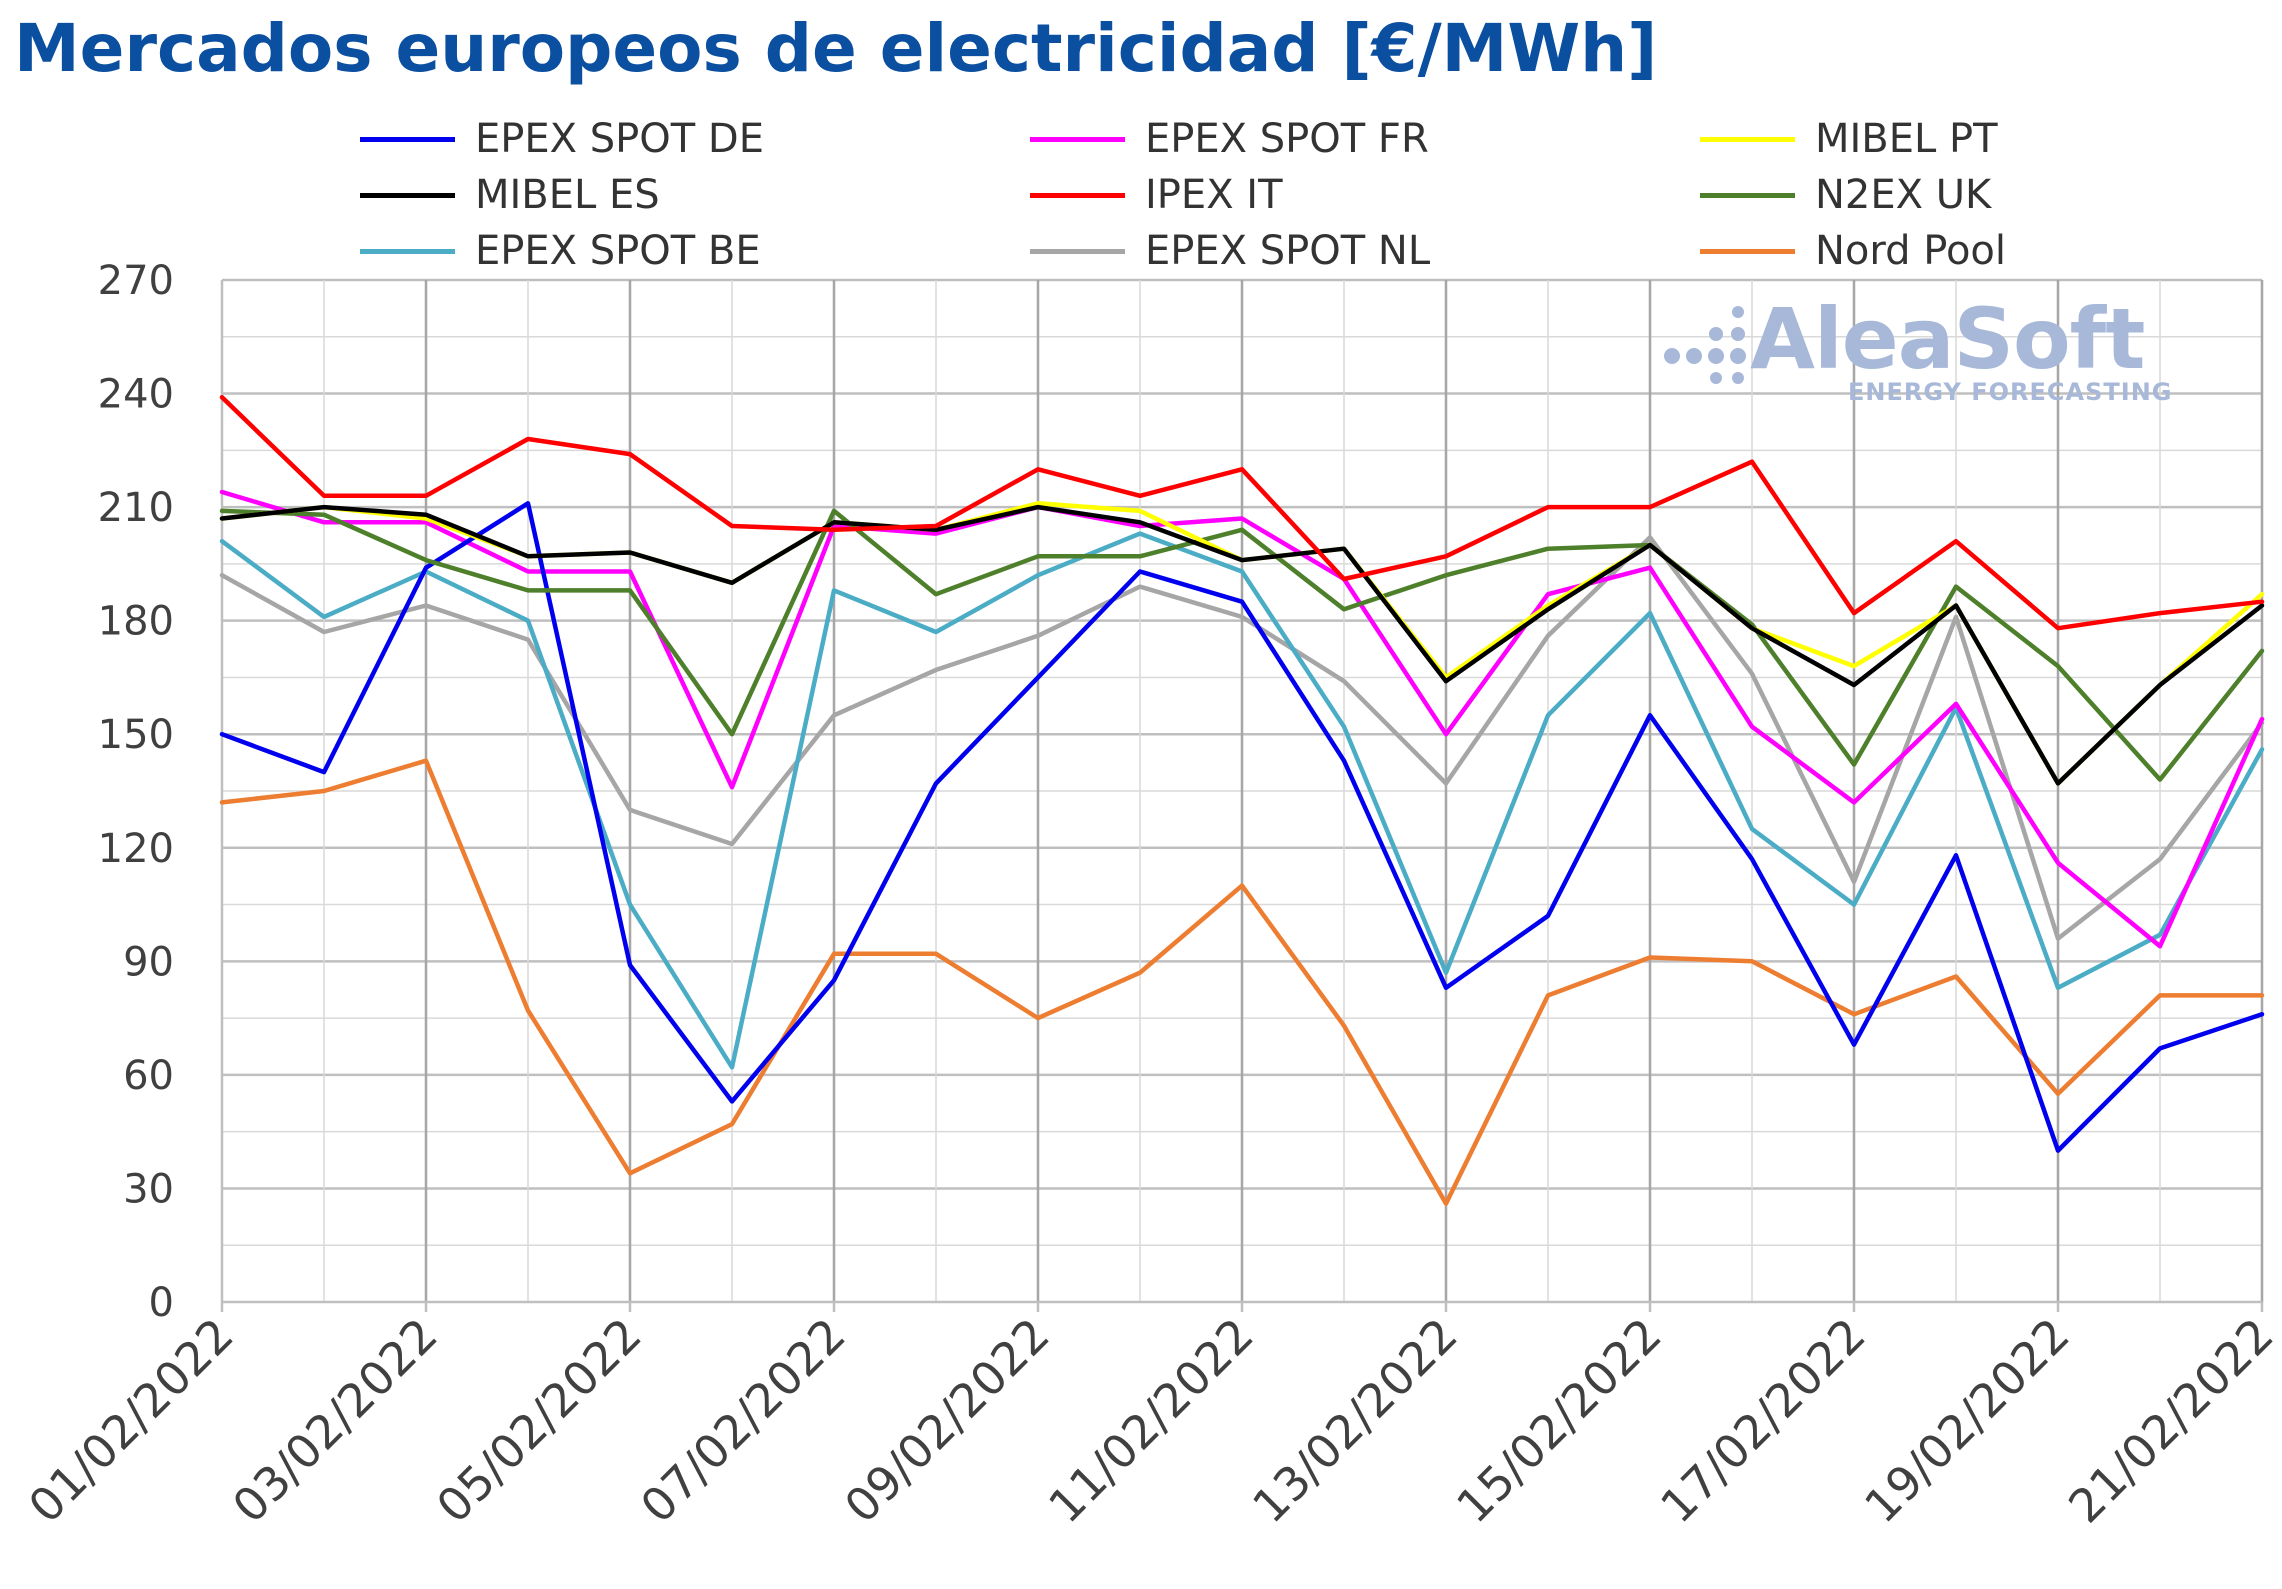  I want to click on legend-label: EPEX SPOT NL, so click(1288, 251).